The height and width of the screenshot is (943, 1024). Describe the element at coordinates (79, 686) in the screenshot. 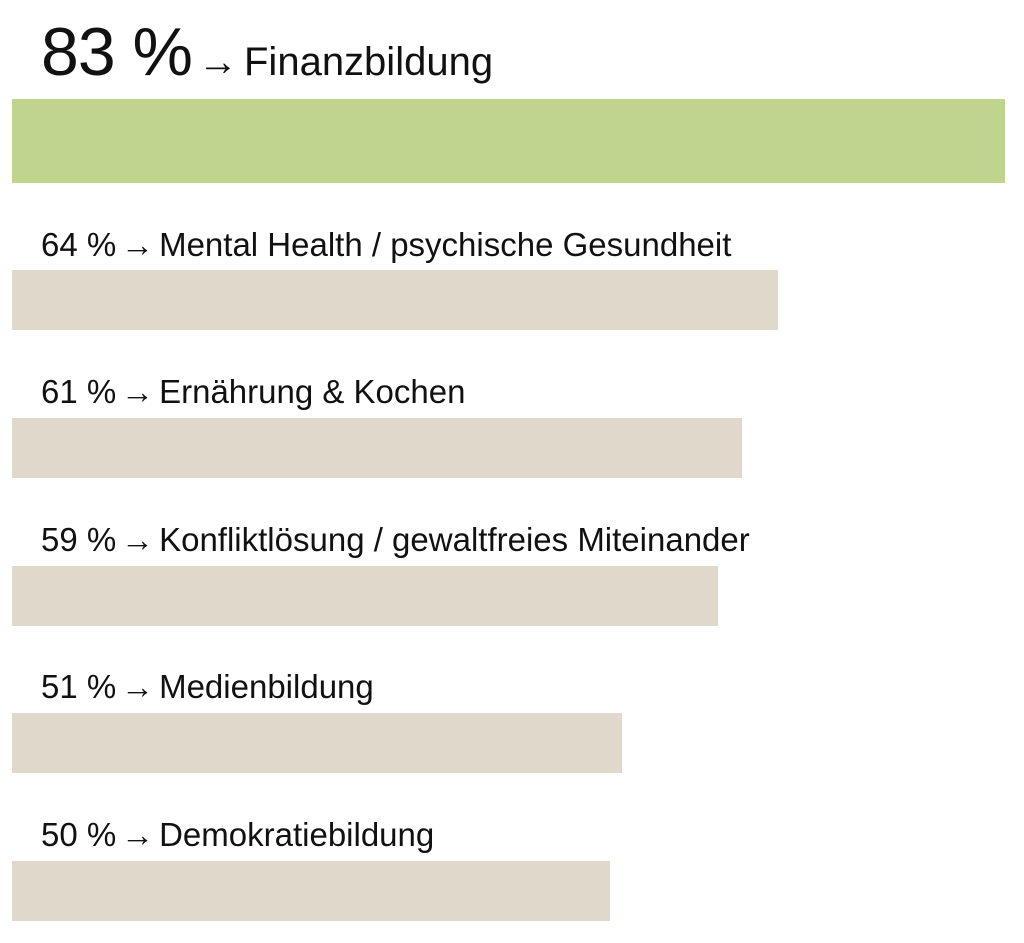

I see `bar-value-label: 51 %` at that location.